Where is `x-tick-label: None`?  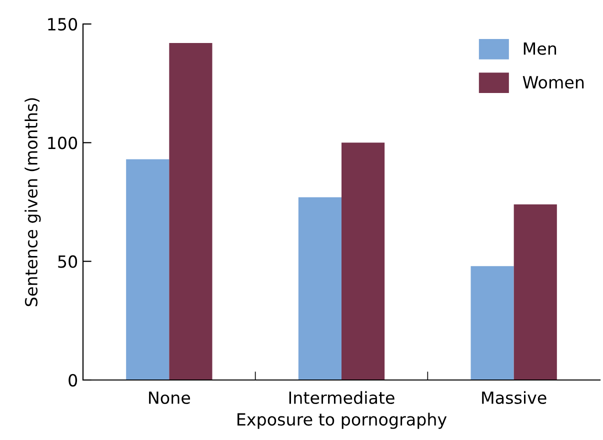
x-tick-label: None is located at coordinates (169, 398).